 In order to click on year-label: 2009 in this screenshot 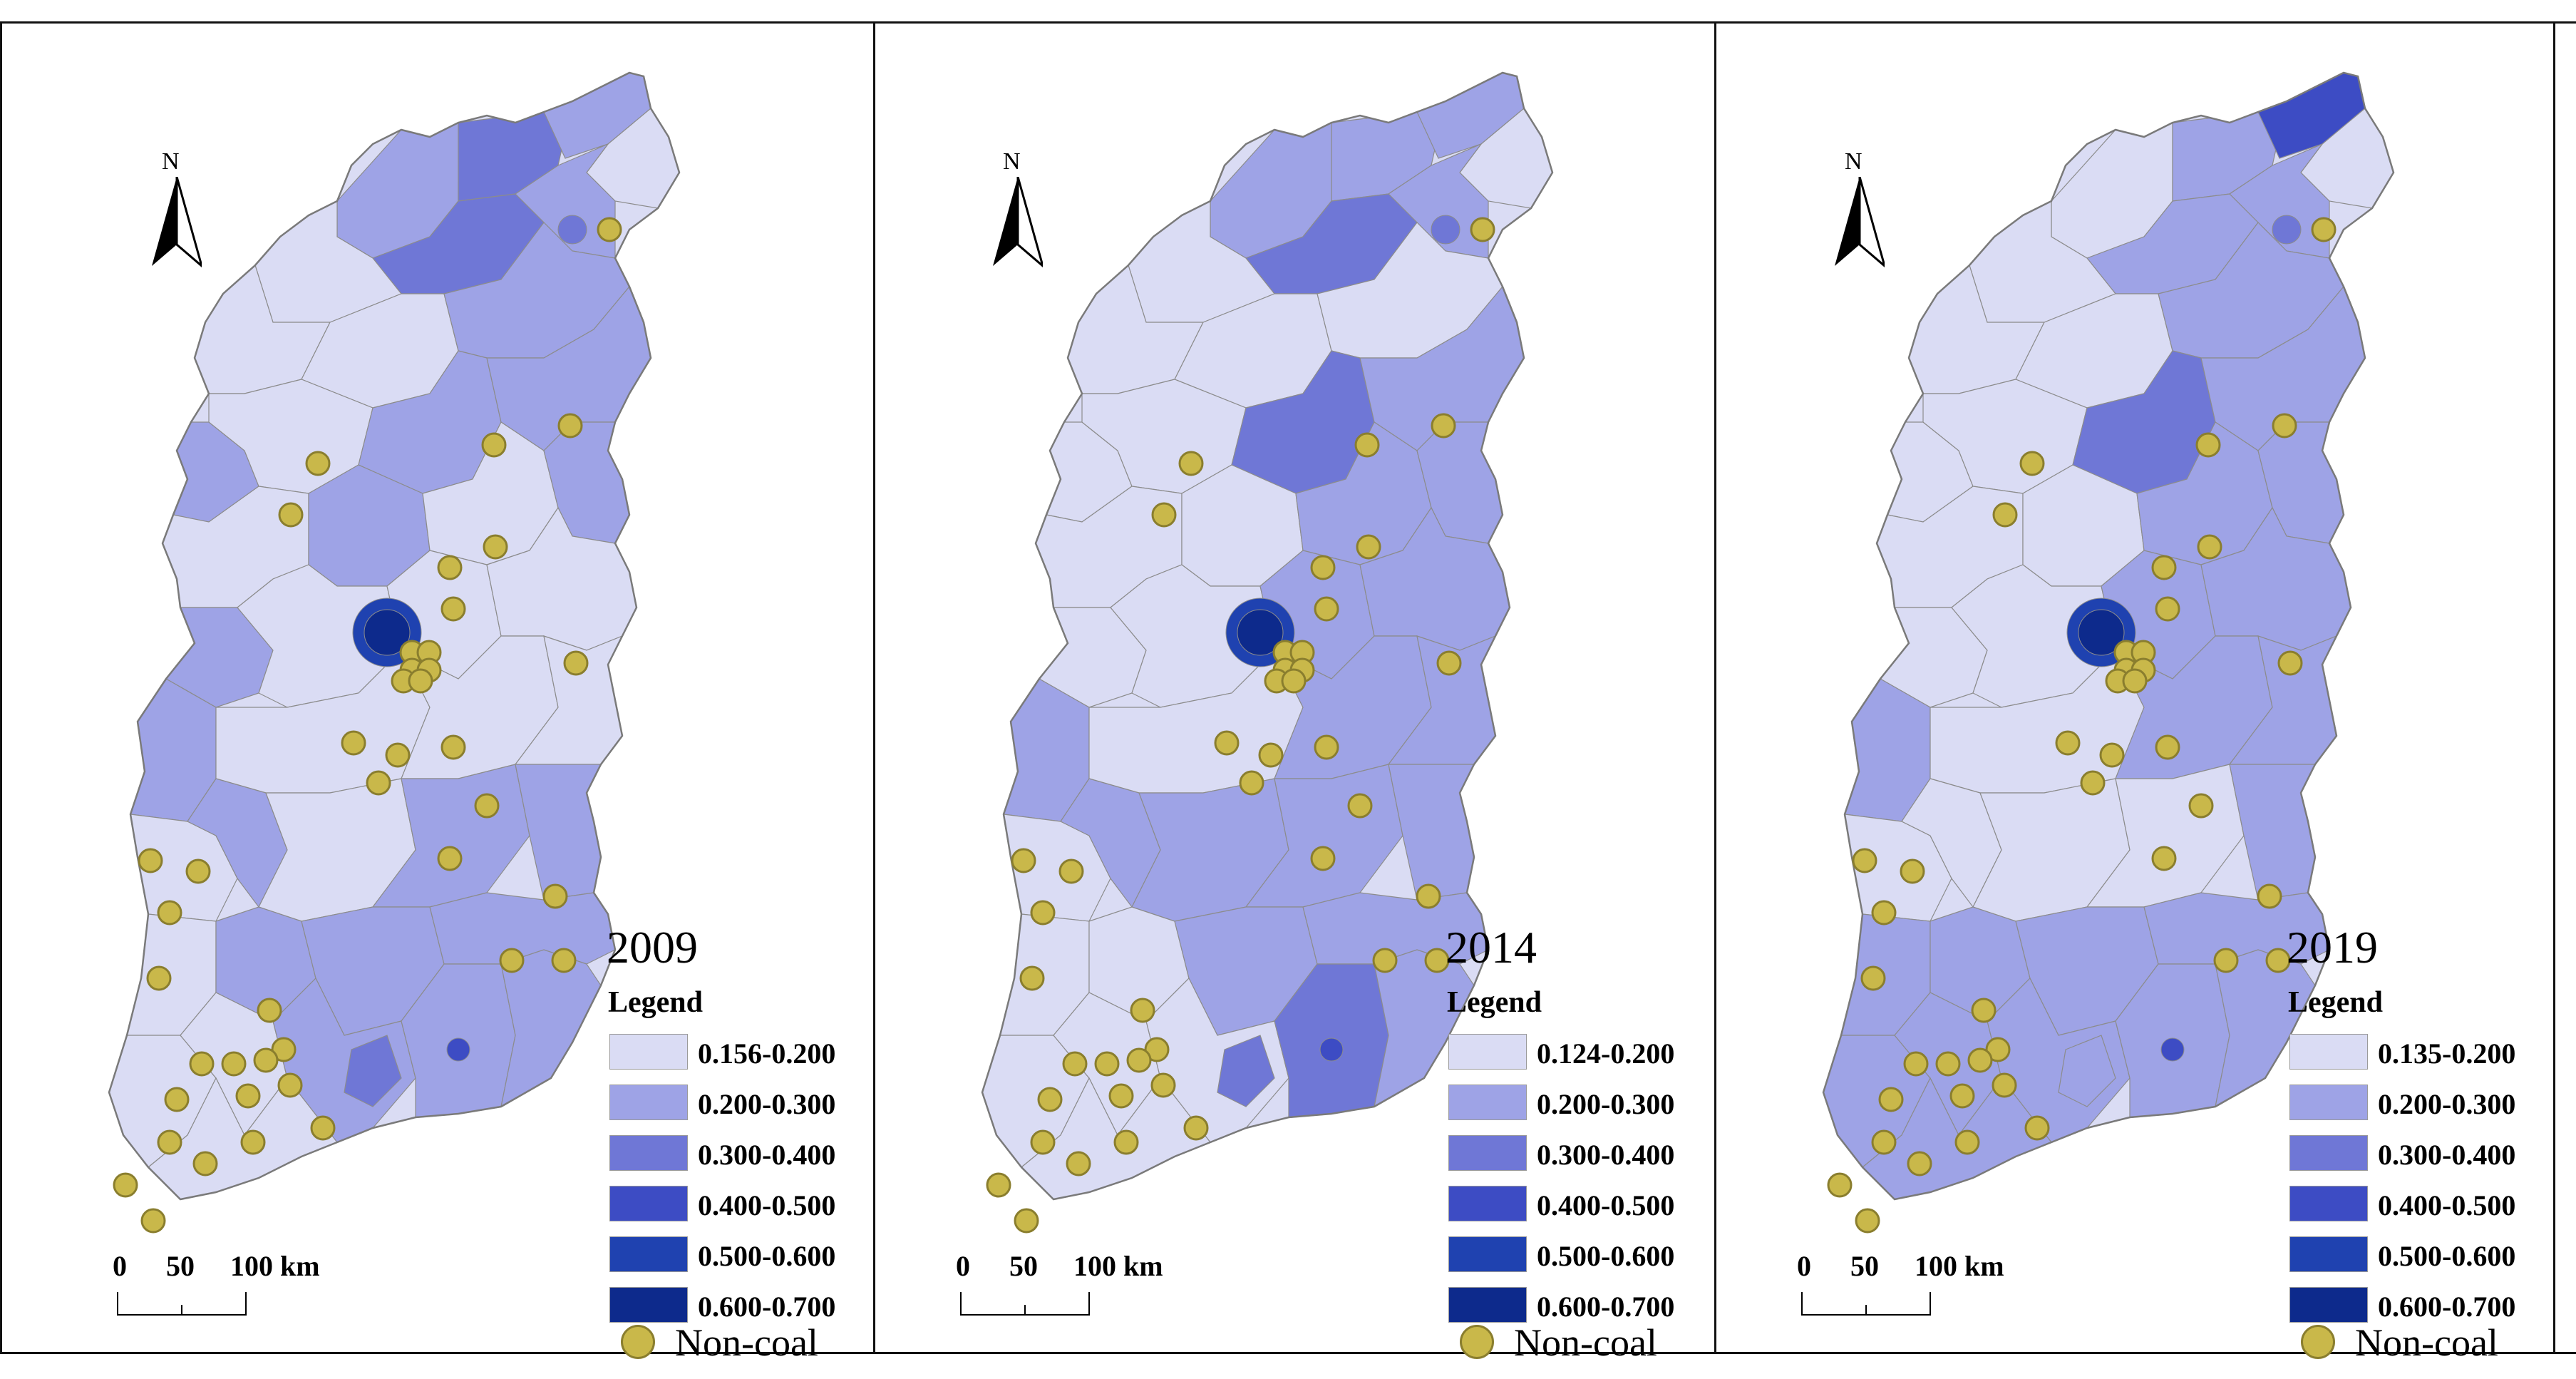, I will do `click(652, 947)`.